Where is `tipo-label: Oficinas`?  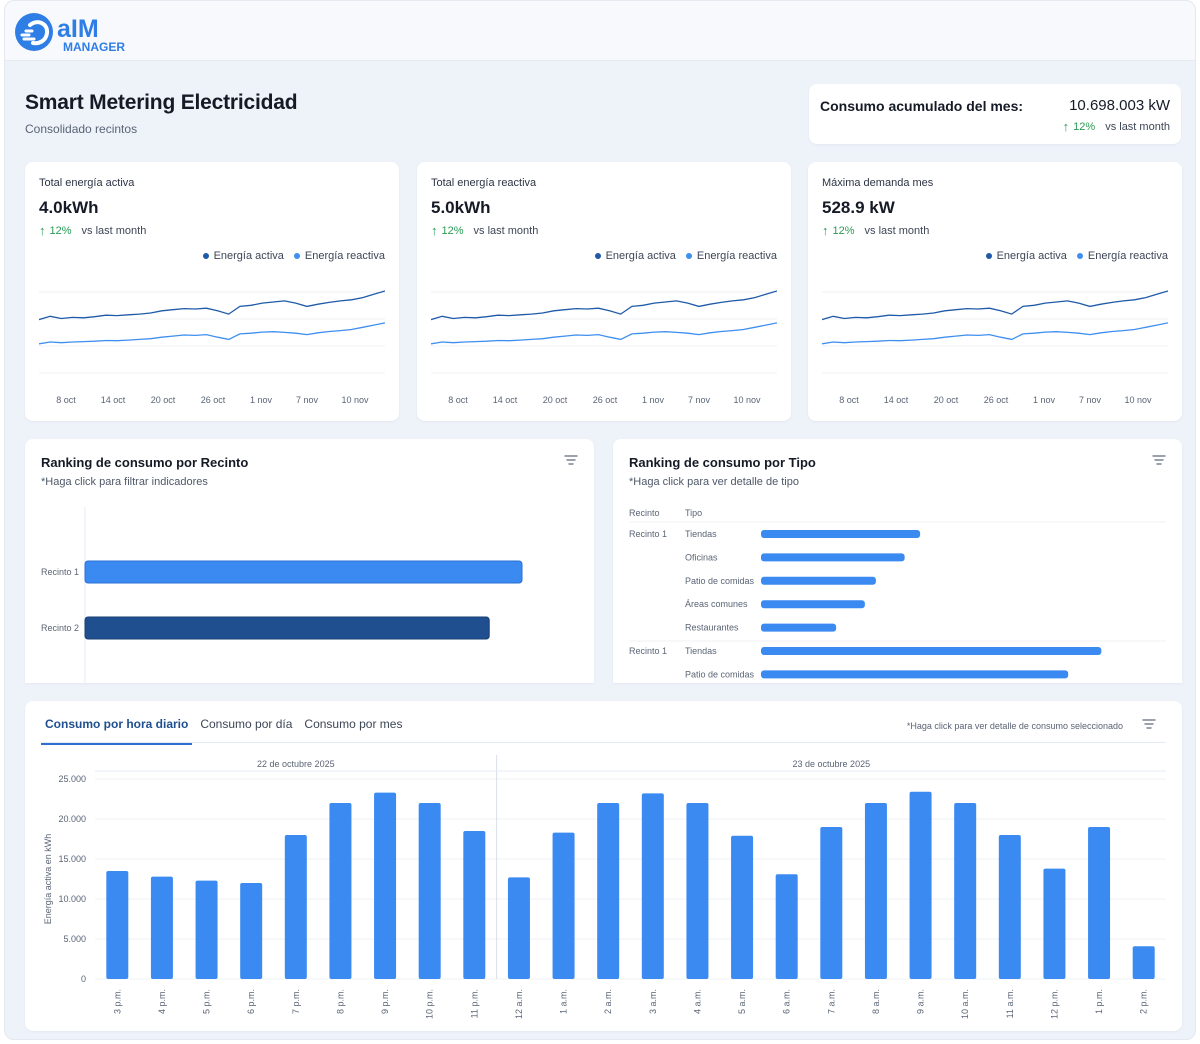 tipo-label: Oficinas is located at coordinates (701, 557).